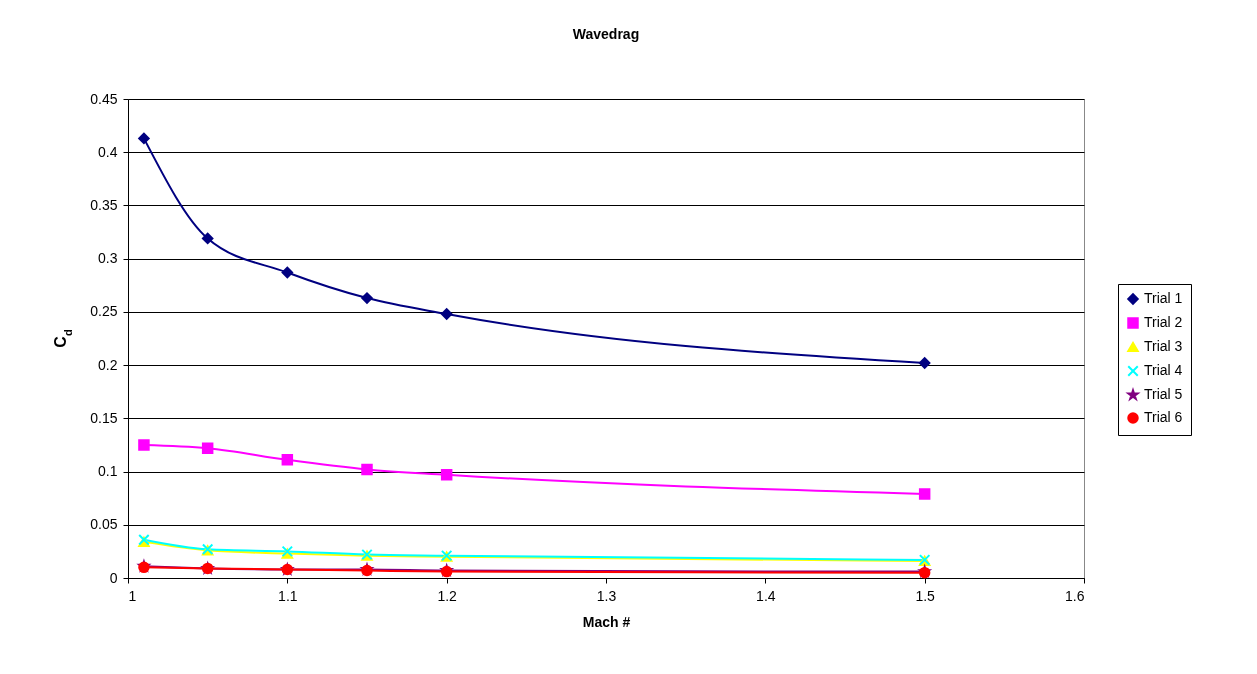  Describe the element at coordinates (108, 471) in the screenshot. I see `y-tick-label: 0.1` at that location.